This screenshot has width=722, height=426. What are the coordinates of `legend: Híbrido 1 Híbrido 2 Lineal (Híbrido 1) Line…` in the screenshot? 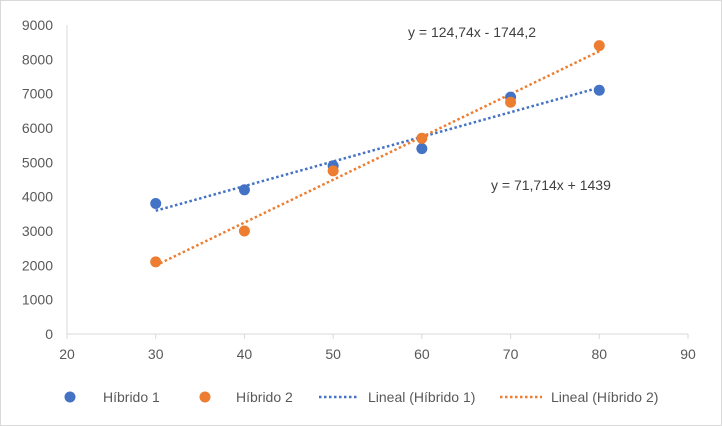 It's located at (361, 397).